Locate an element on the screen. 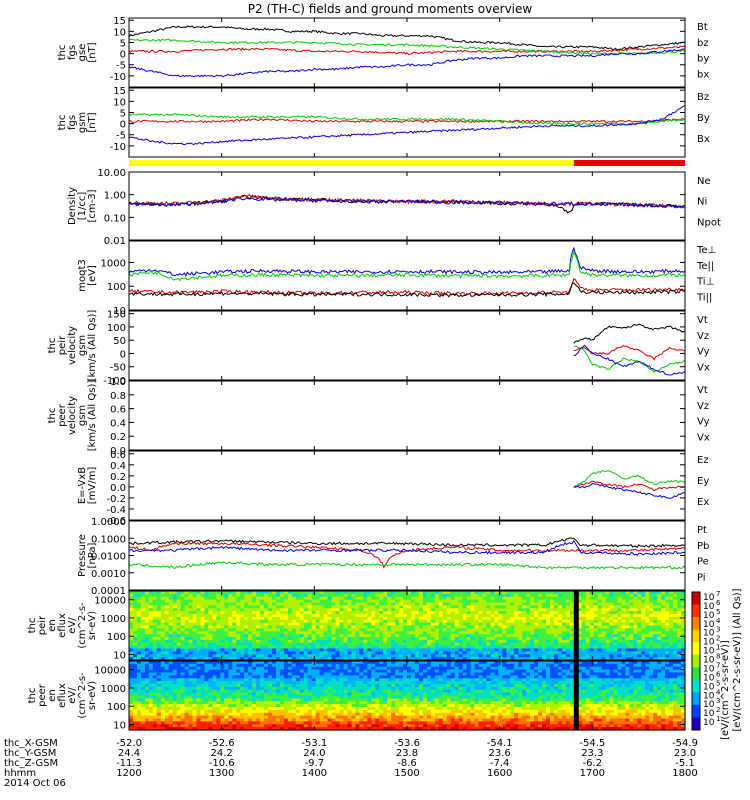 Image resolution: width=750 pixels, height=800 pixels. legend-entry: Pi is located at coordinates (701, 577).